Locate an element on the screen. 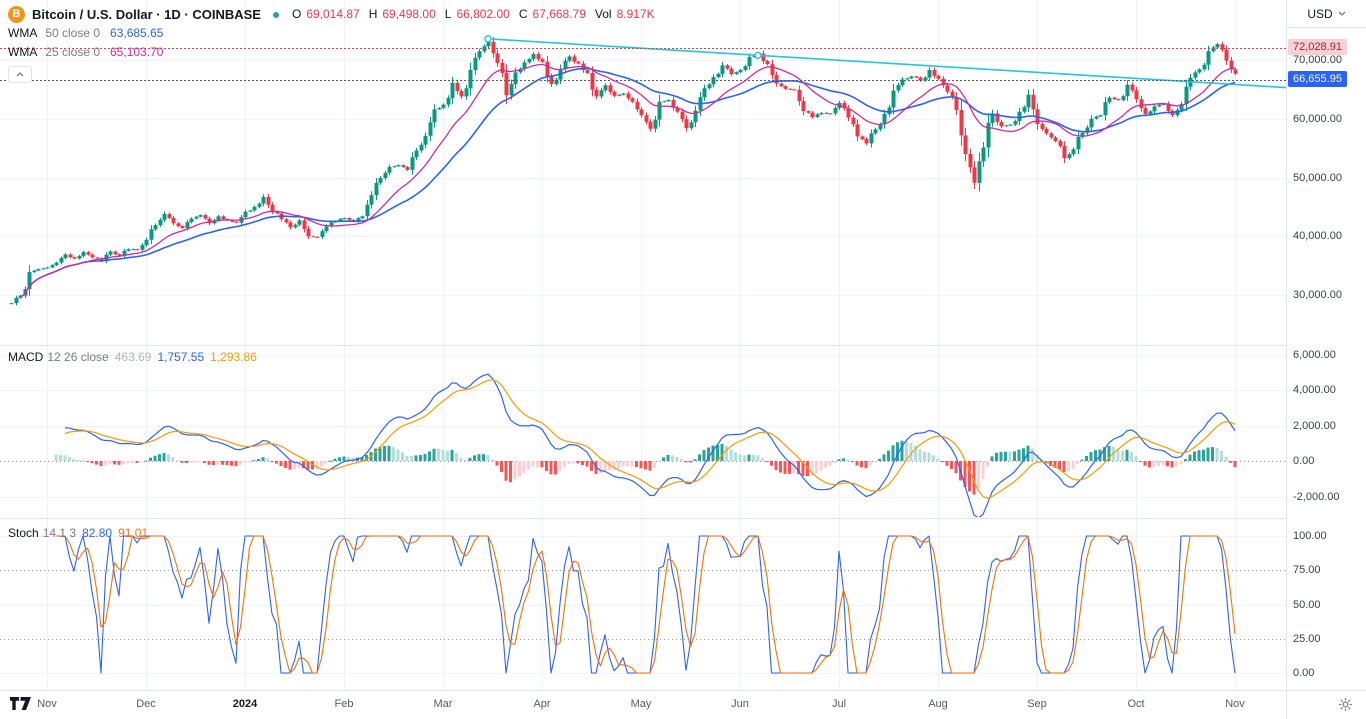  axis-tick-label: 75.00 is located at coordinates (1307, 570).